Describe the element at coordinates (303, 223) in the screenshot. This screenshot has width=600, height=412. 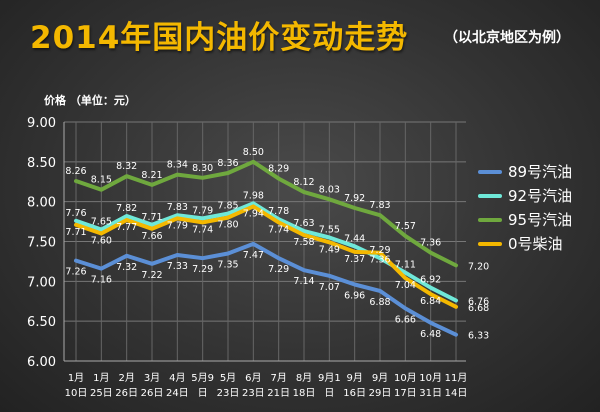
I see `data-label: 7.63` at that location.